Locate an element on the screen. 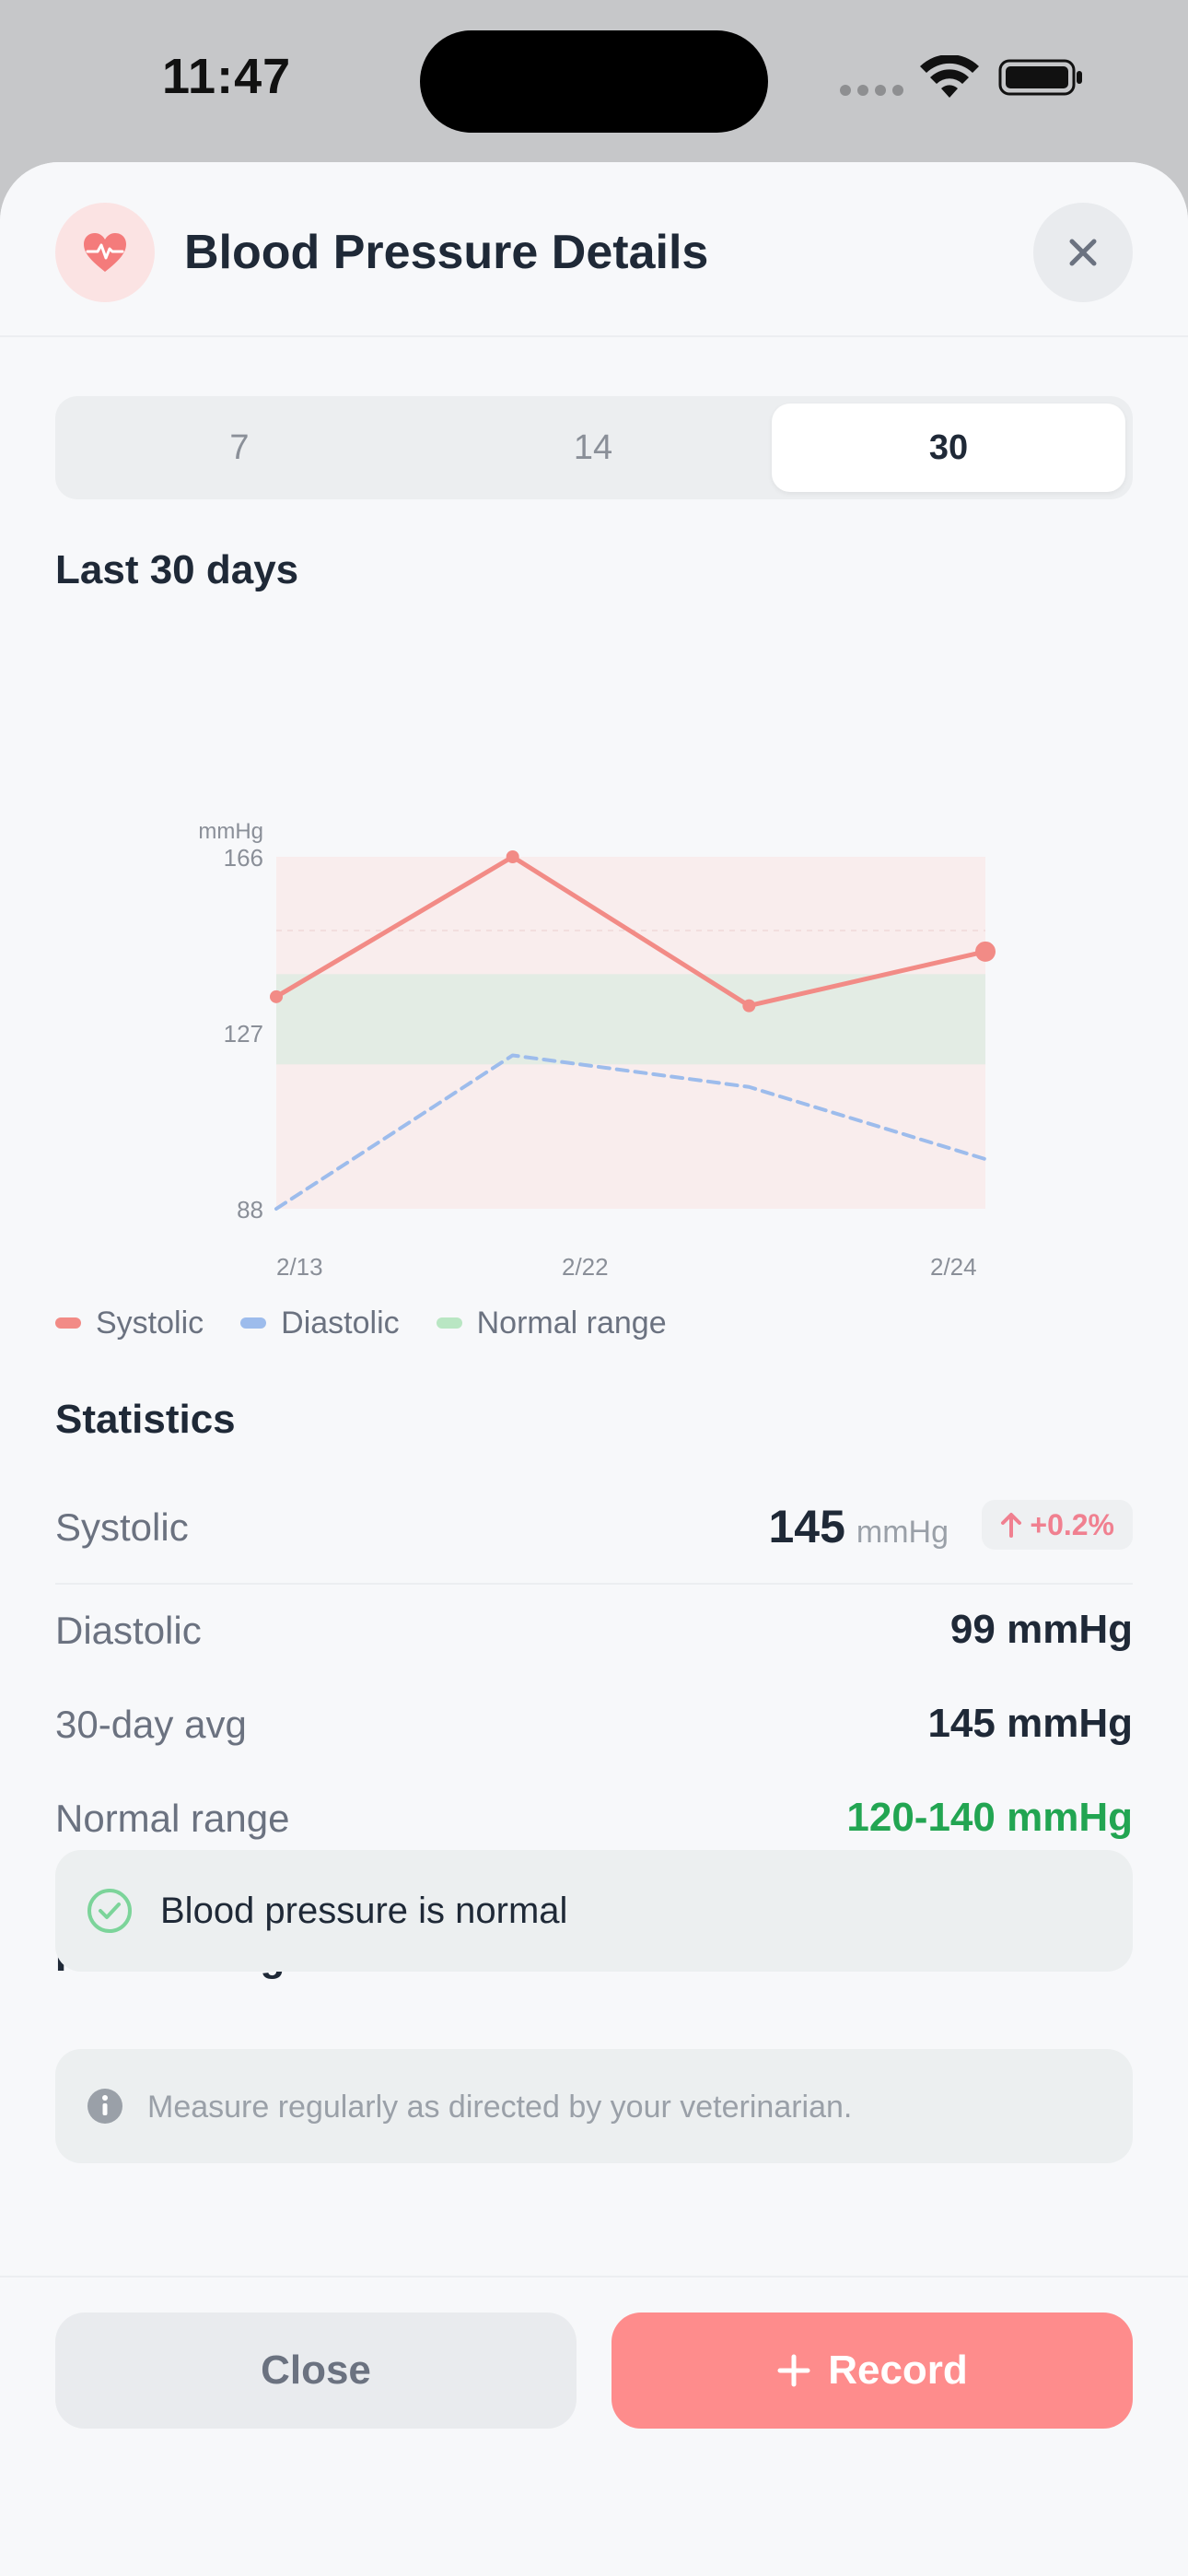 The height and width of the screenshot is (2576, 1188). segment-30-days: 30 is located at coordinates (948, 448).